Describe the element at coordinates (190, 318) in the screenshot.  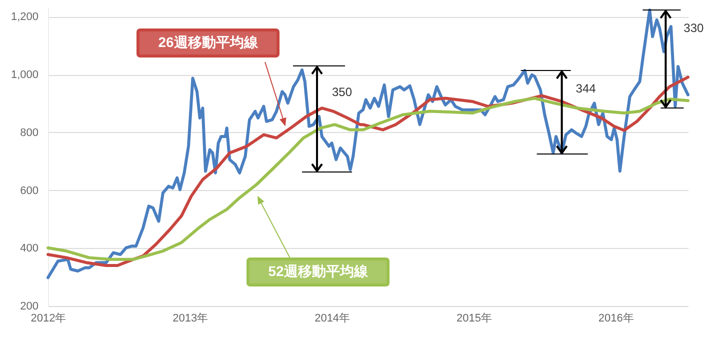
I see `x-tick-label: 2013年` at that location.